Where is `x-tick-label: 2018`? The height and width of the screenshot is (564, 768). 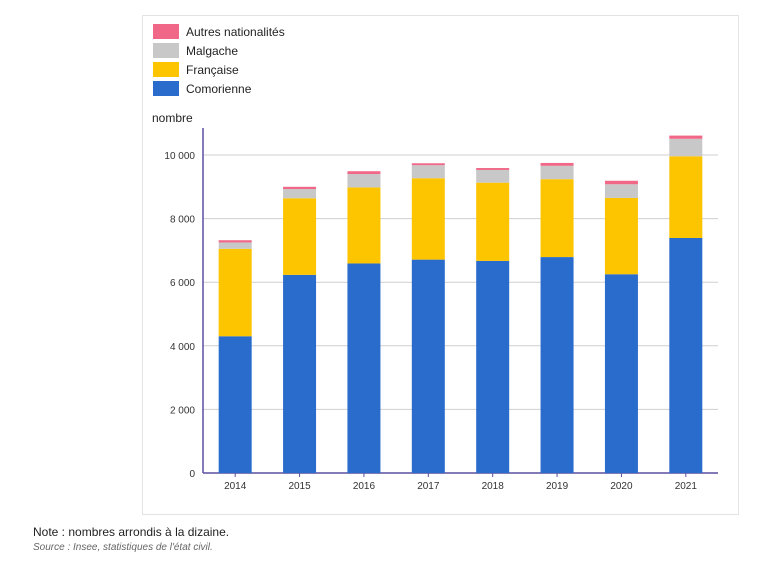 x-tick-label: 2018 is located at coordinates (493, 486).